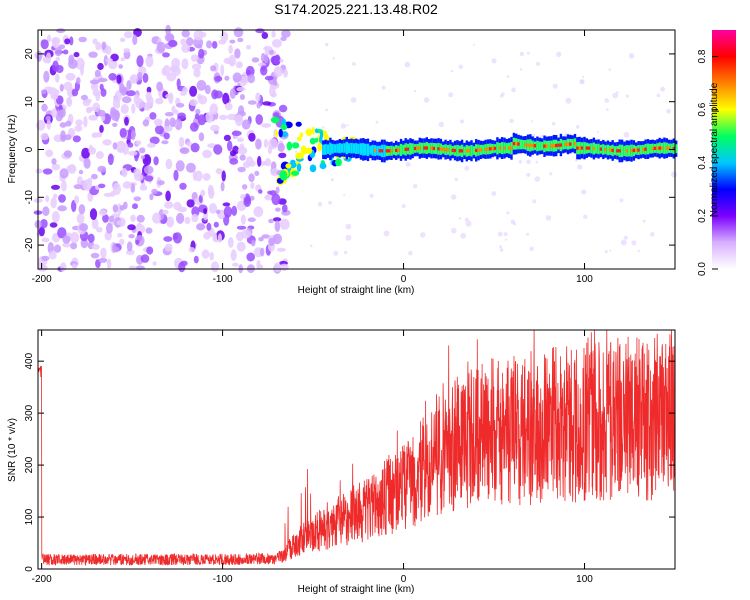 The height and width of the screenshot is (600, 750). What do you see at coordinates (29, 102) in the screenshot?
I see `y-tick-label: 10` at bounding box center [29, 102].